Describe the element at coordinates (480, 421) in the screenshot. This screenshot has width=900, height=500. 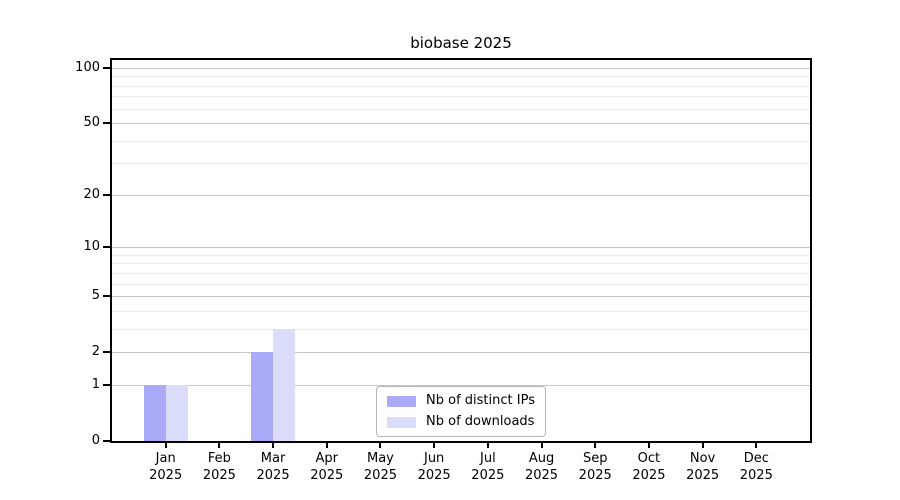
I see `legend-label-downloads: Nb of downloads` at that location.